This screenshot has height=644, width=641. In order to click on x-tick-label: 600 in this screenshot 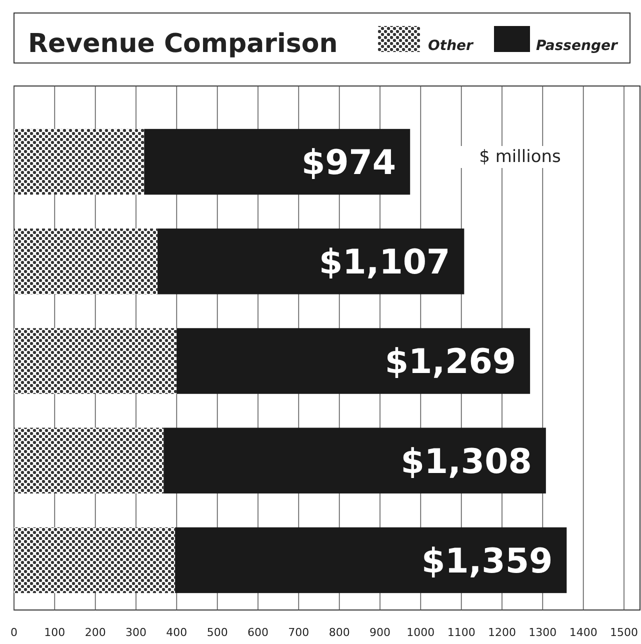, I will do `click(258, 632)`.